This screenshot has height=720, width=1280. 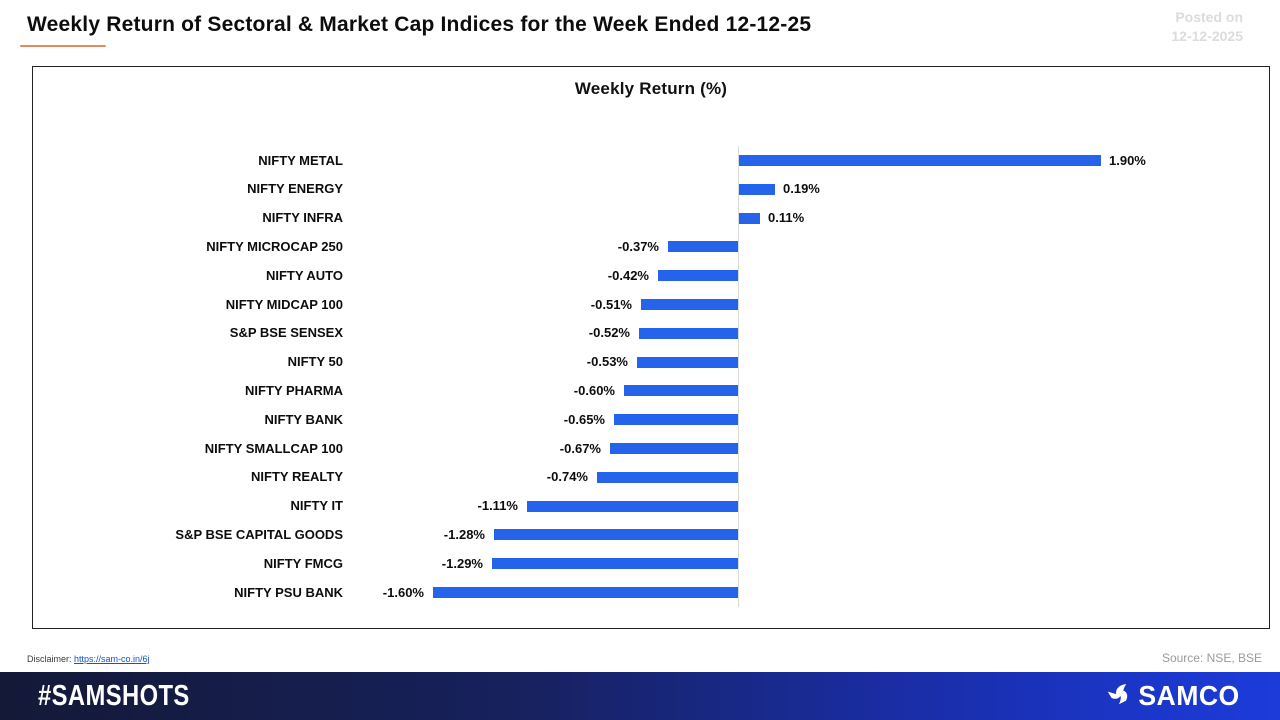 What do you see at coordinates (403, 592) in the screenshot?
I see `value-label: -1.60%` at bounding box center [403, 592].